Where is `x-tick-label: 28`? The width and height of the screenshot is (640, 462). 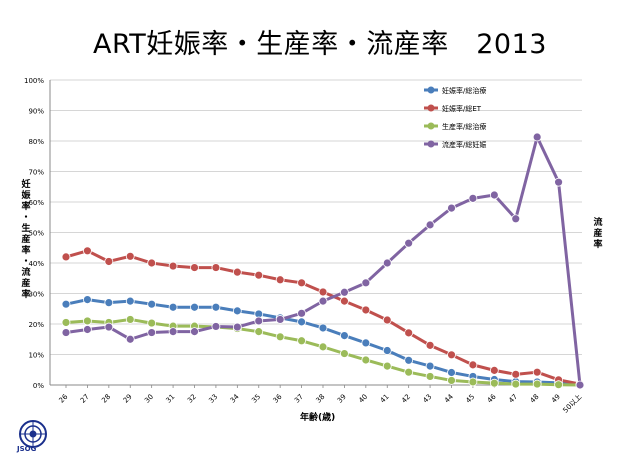 x-tick-label: 28 is located at coordinates (106, 399).